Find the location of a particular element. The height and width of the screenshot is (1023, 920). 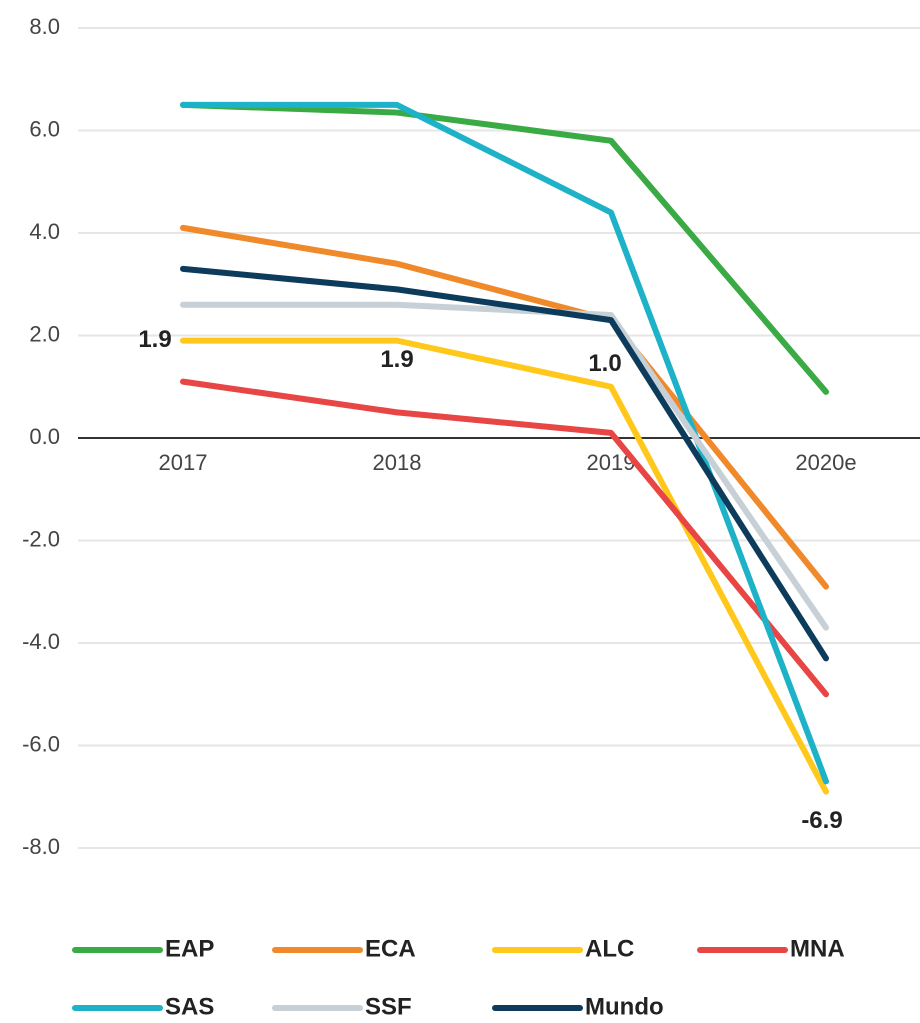

y-tick-label: 8.0 is located at coordinates (44, 26).